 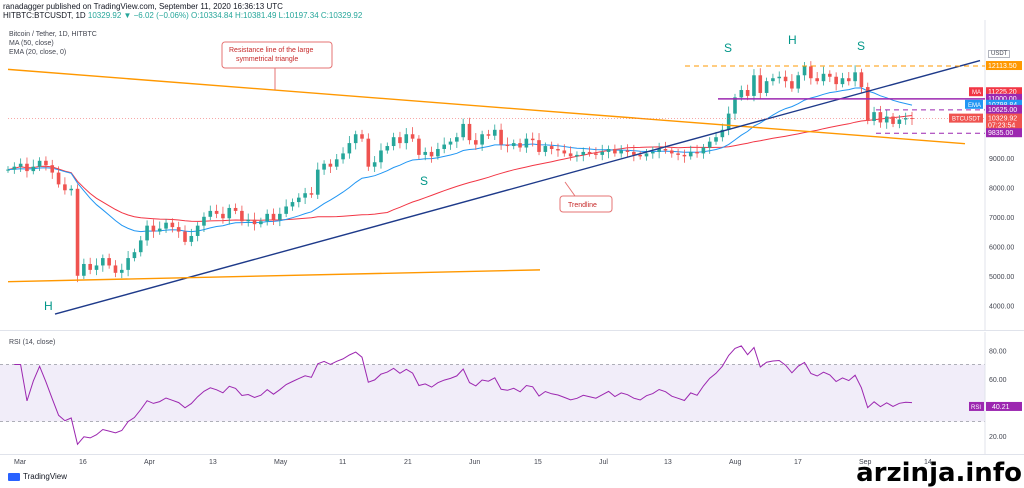 I want to click on currency-badge: USDT, so click(x=999, y=54).